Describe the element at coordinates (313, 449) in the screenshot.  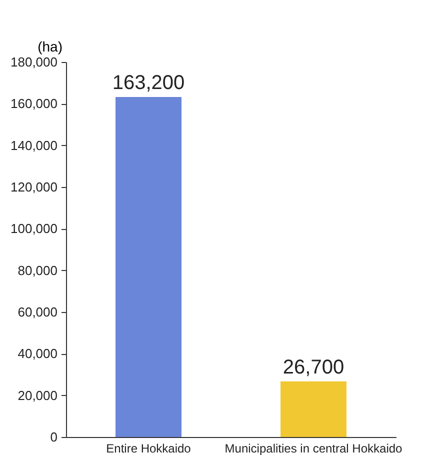
I see `x-tick-label: Municipalities in central Hokkaido` at that location.